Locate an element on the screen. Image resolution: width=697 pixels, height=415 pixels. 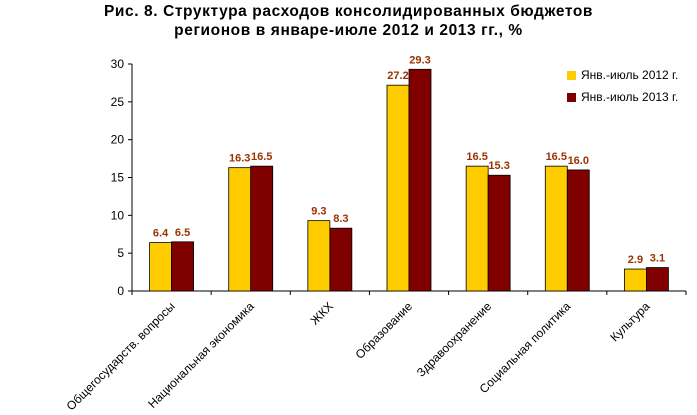
y-tick-label-0: 0 is located at coordinates (120, 291).